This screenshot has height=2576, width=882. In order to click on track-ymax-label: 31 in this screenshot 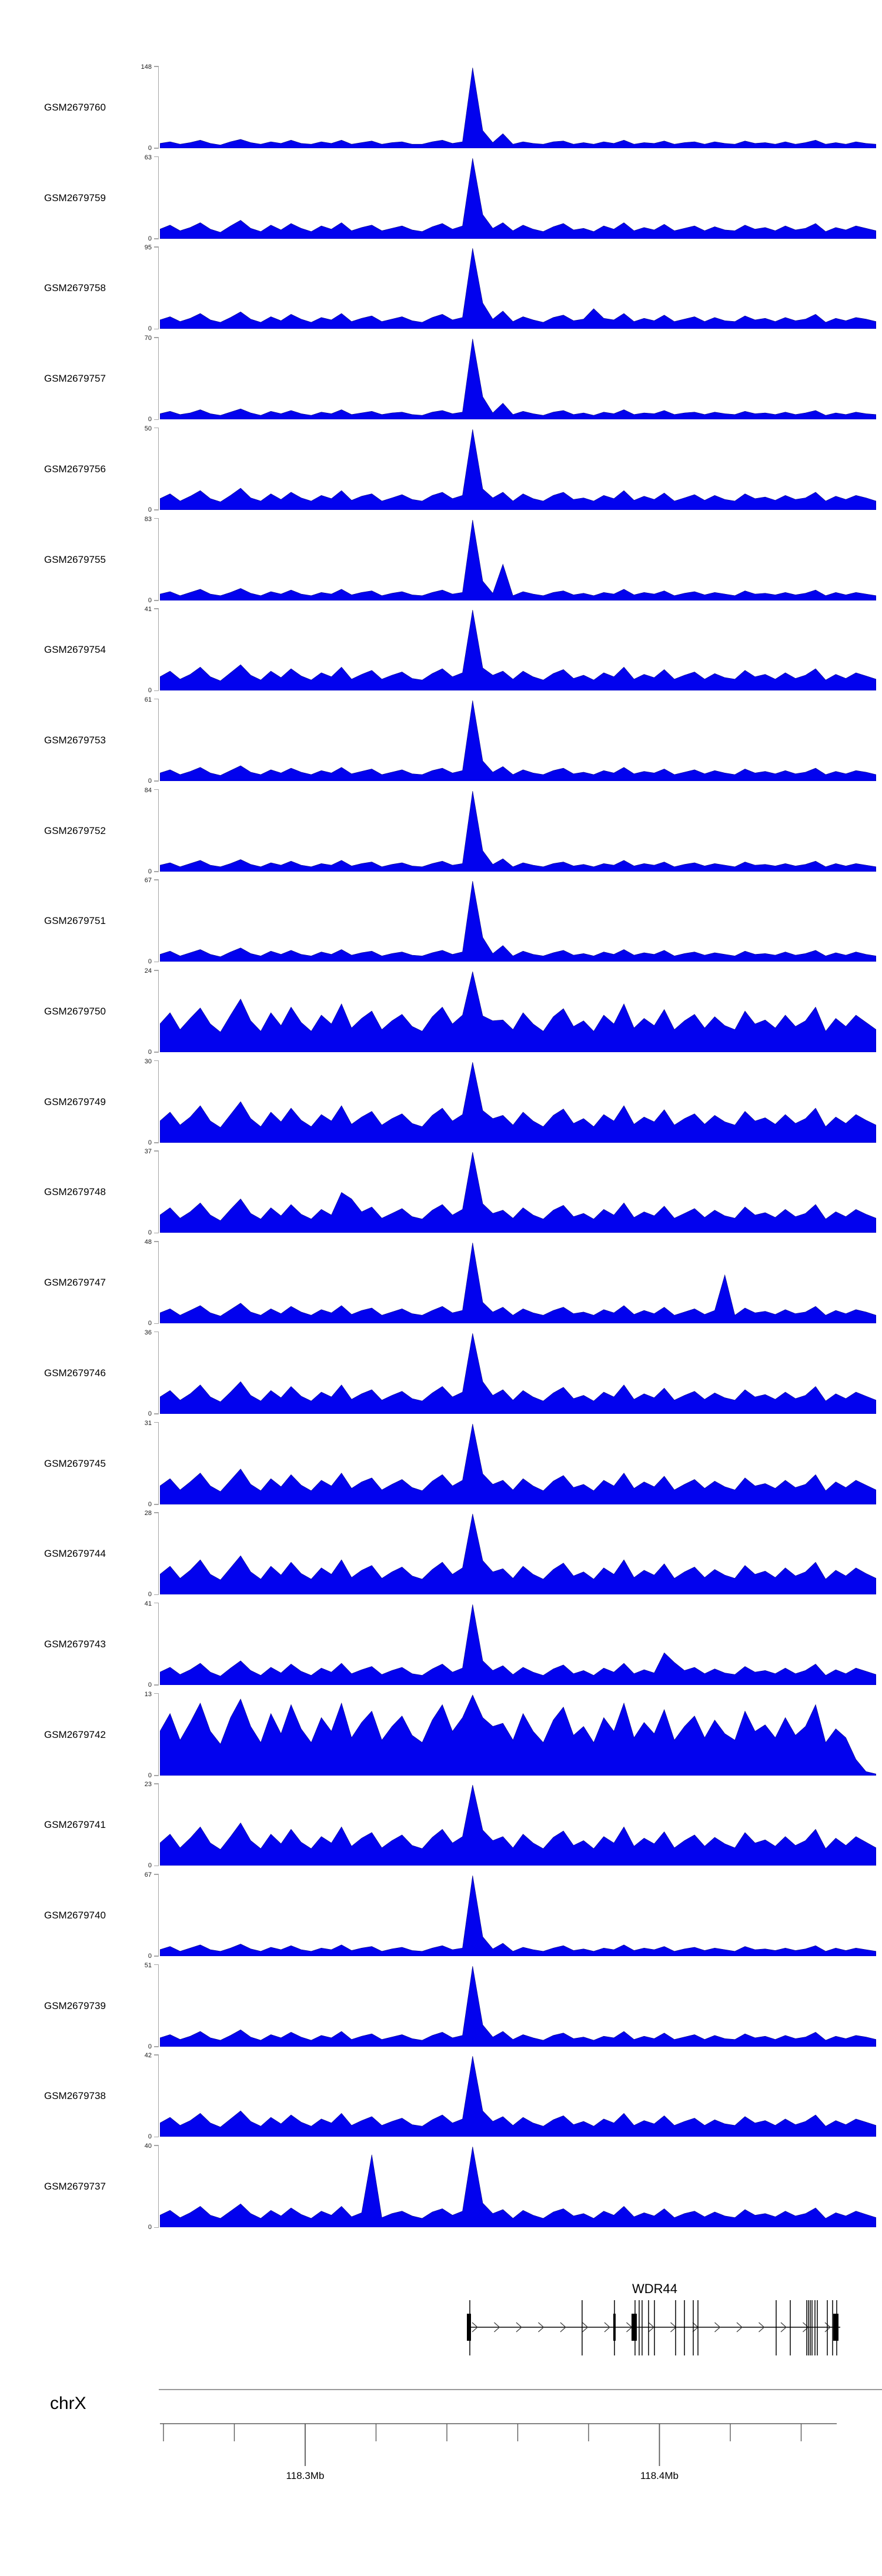, I will do `click(148, 1423)`.